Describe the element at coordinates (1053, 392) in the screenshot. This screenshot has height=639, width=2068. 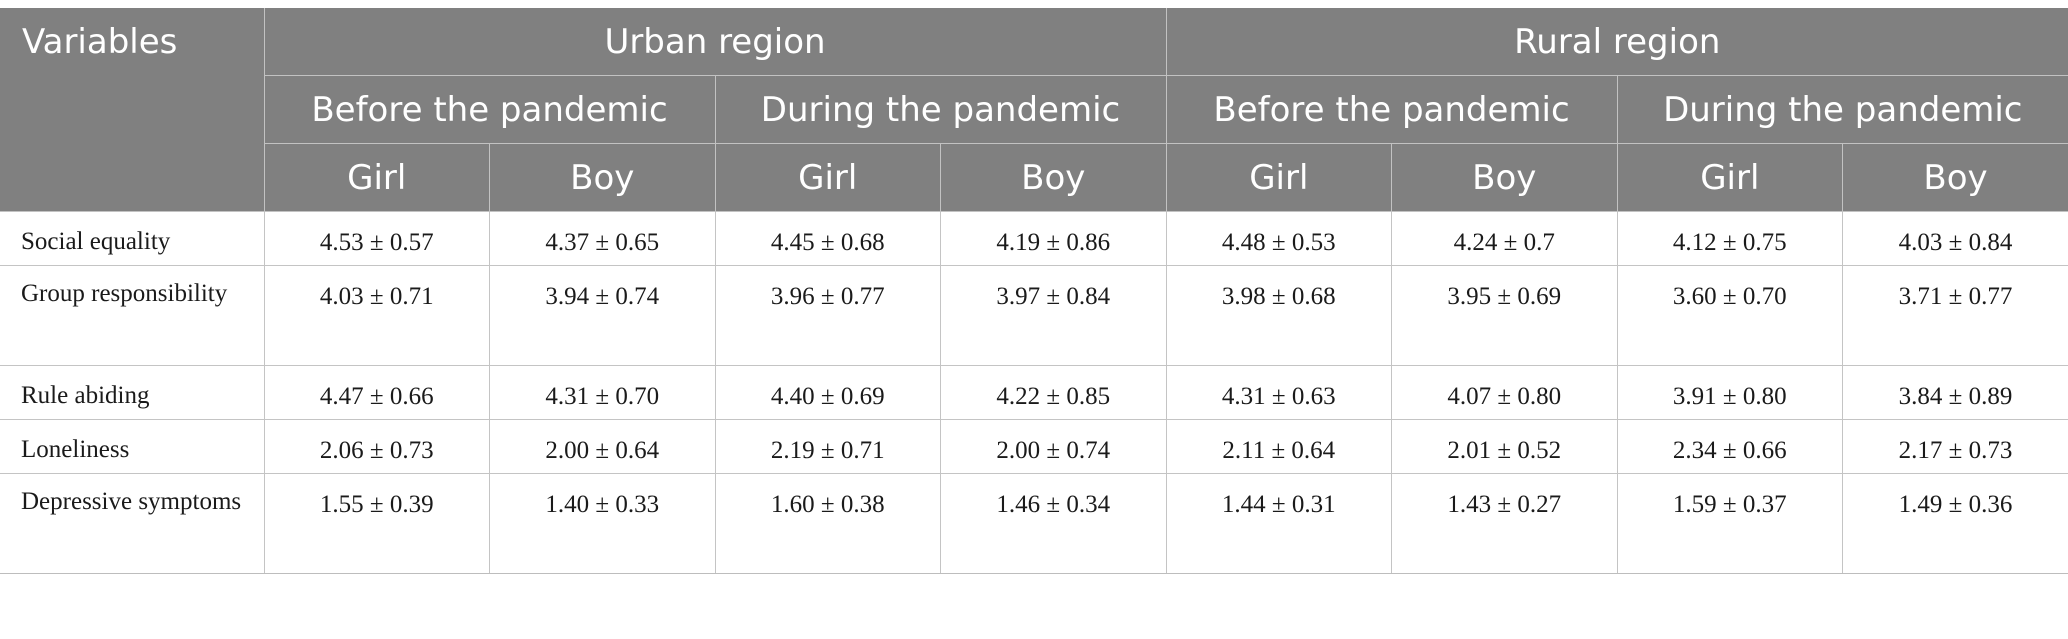
I see `table-cell: 4.22 ± 0.85` at that location.